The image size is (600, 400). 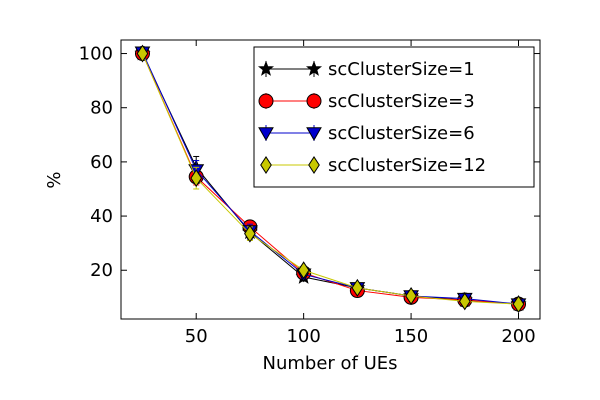 I want to click on legend-label: scClusterSize=3, so click(x=401, y=101).